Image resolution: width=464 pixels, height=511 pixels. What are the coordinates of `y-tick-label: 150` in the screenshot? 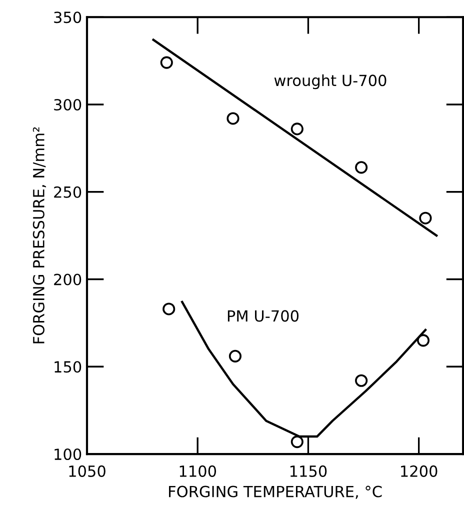 It's located at (68, 367).